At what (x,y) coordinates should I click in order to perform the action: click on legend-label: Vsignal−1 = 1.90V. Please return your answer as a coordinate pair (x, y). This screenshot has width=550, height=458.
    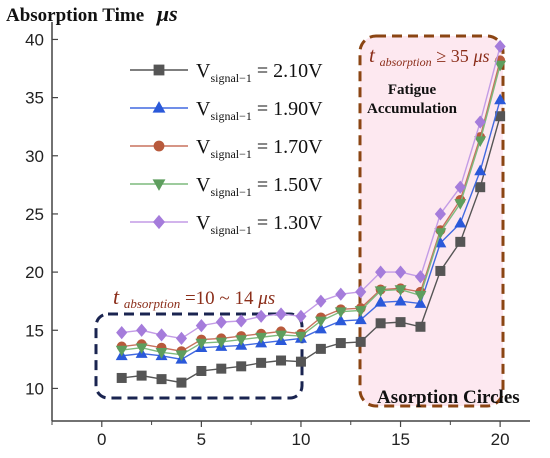
    Looking at the image, I should click on (259, 110).